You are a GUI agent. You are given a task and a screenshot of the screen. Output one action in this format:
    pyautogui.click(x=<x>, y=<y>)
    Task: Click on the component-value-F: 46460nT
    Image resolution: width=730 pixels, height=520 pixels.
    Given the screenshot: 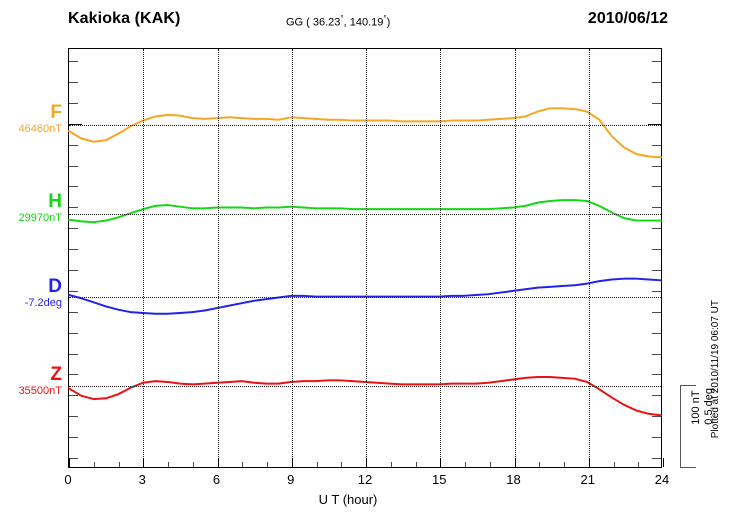 What is the action you would take?
    pyautogui.click(x=40, y=129)
    